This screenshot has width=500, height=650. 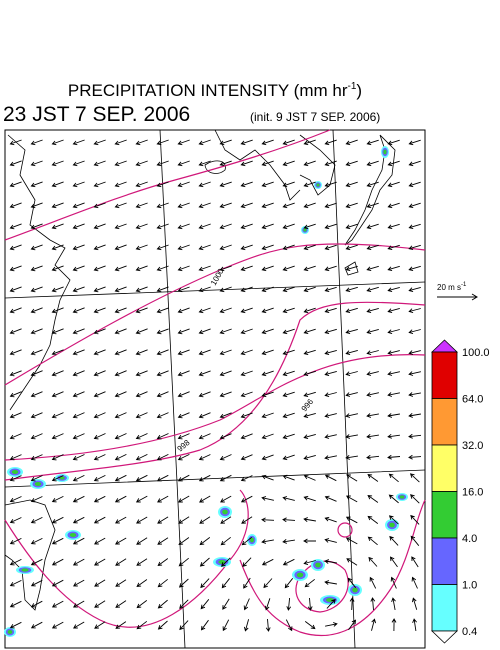 What do you see at coordinates (469, 632) in the screenshot?
I see `colorbar-label: 0.4` at bounding box center [469, 632].